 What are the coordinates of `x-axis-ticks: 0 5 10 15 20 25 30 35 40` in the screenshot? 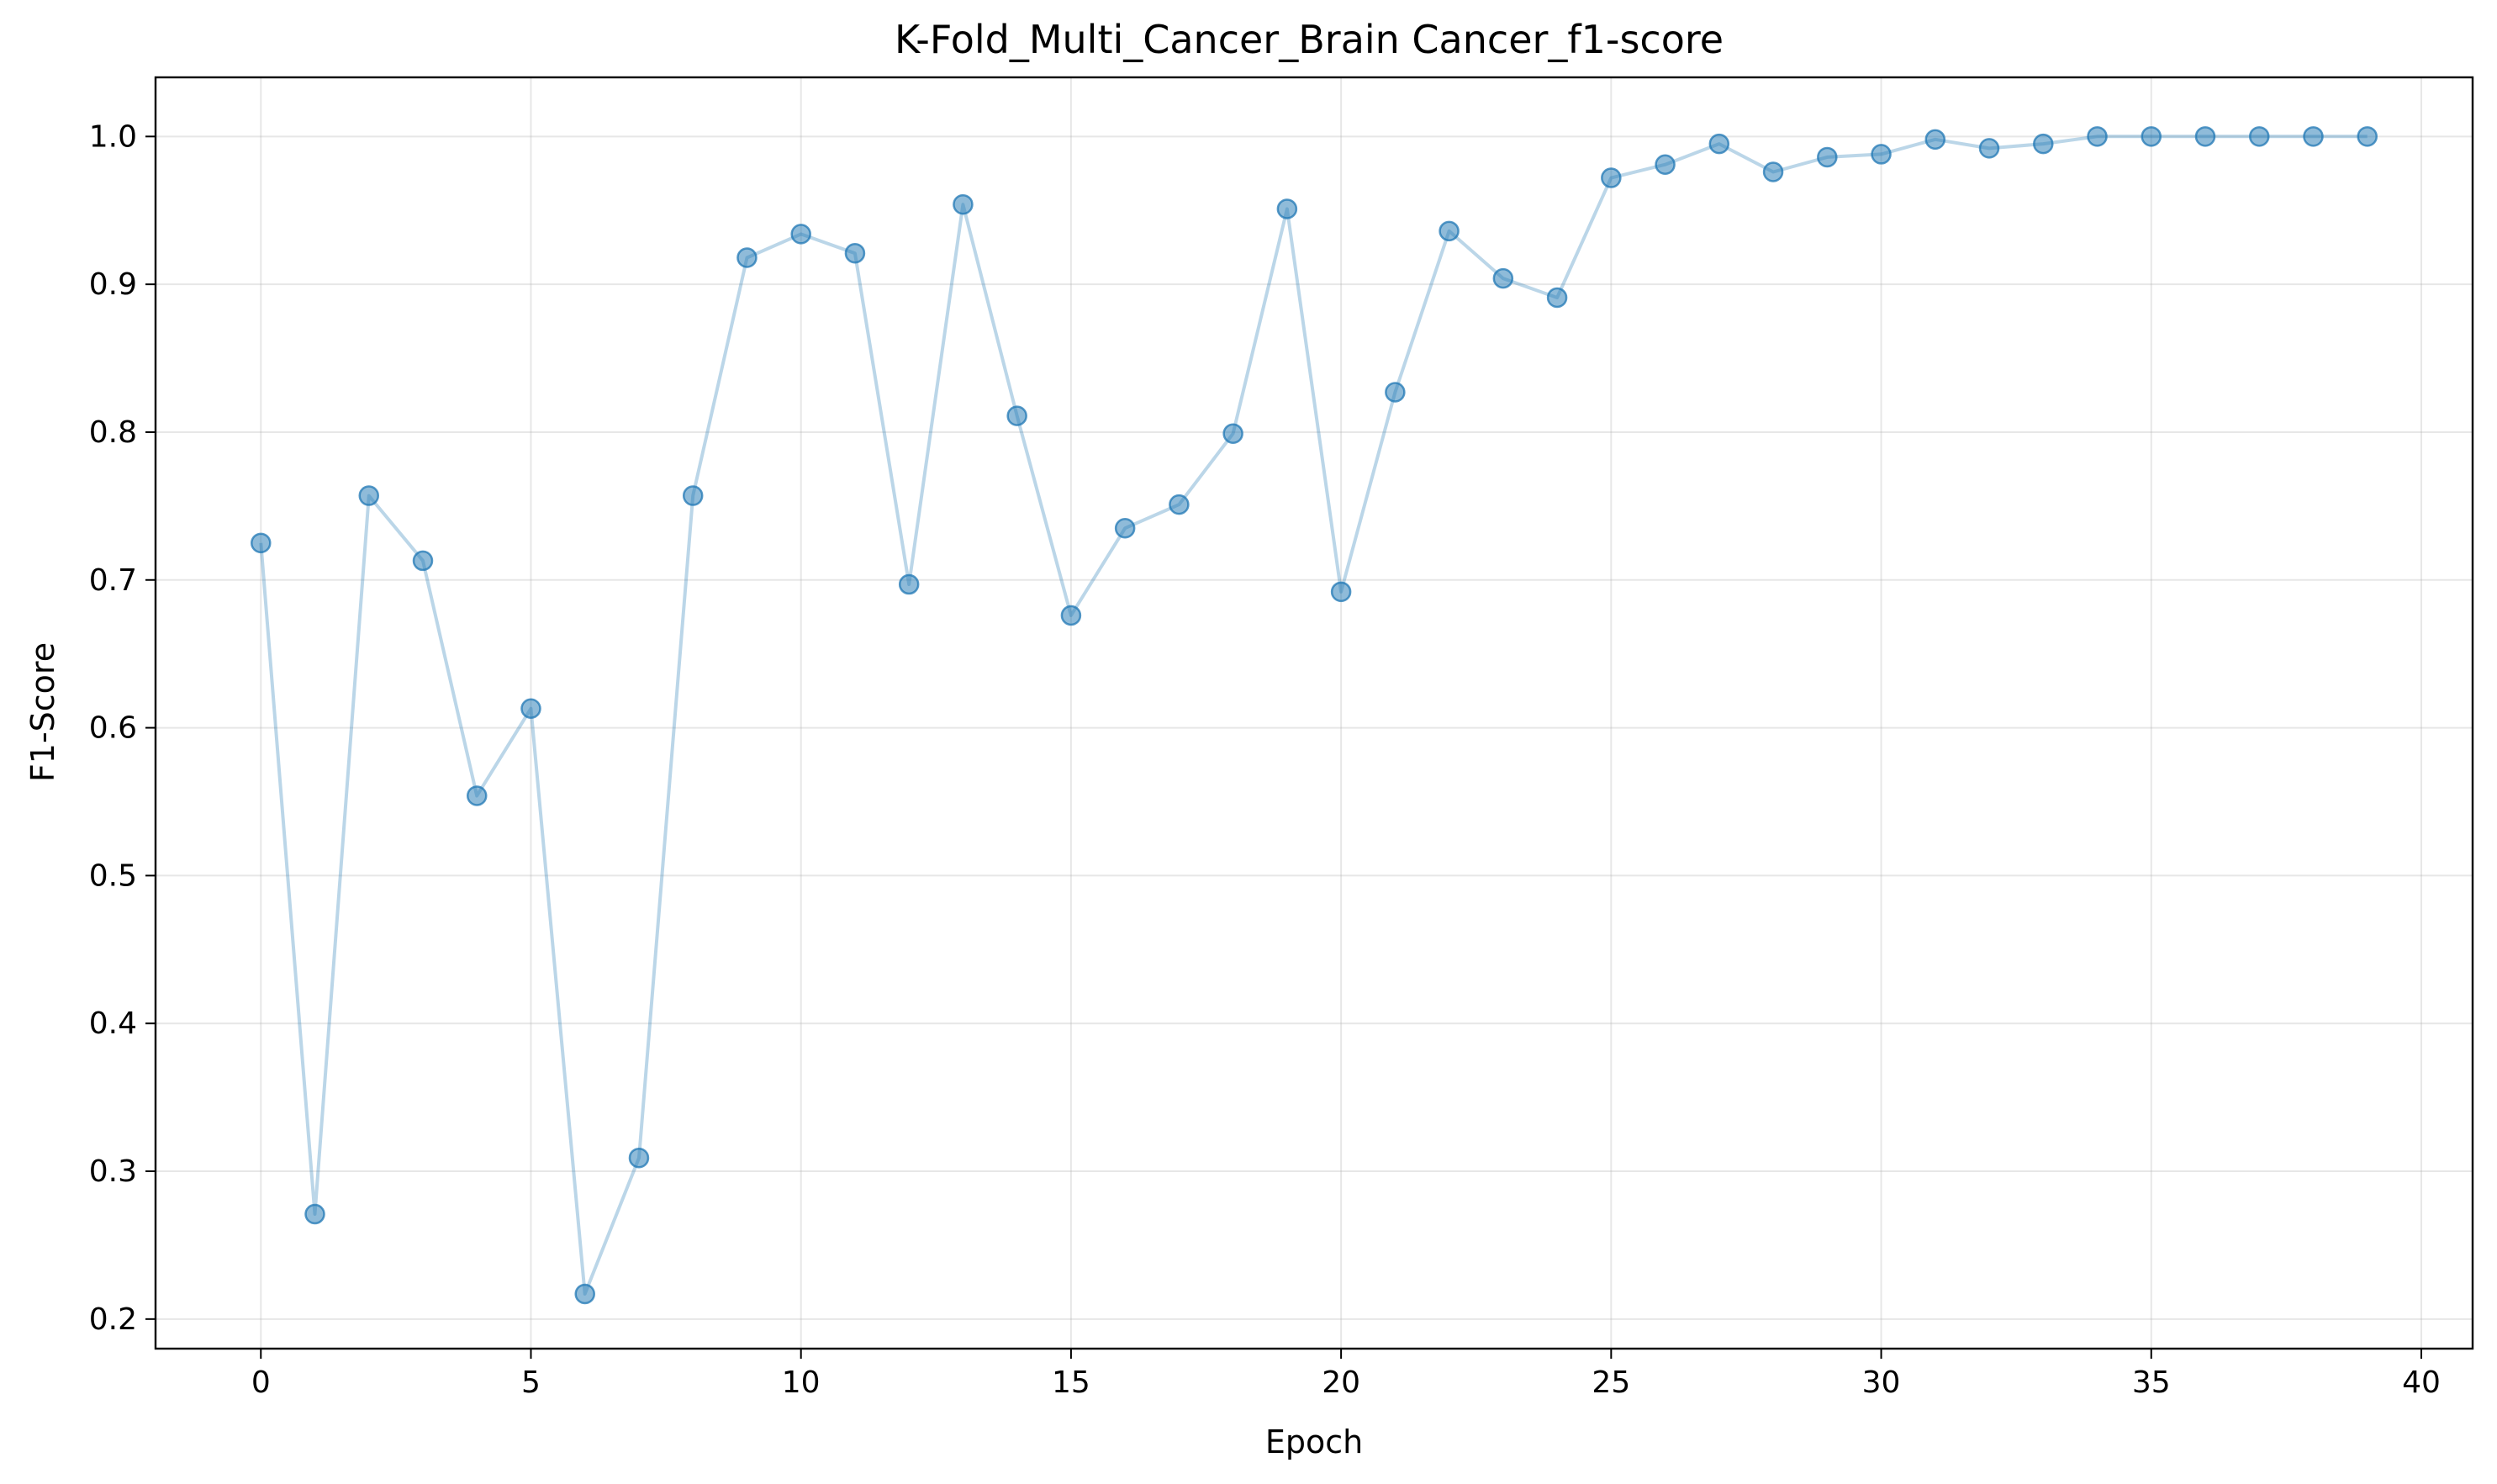 It's located at (1346, 1374).